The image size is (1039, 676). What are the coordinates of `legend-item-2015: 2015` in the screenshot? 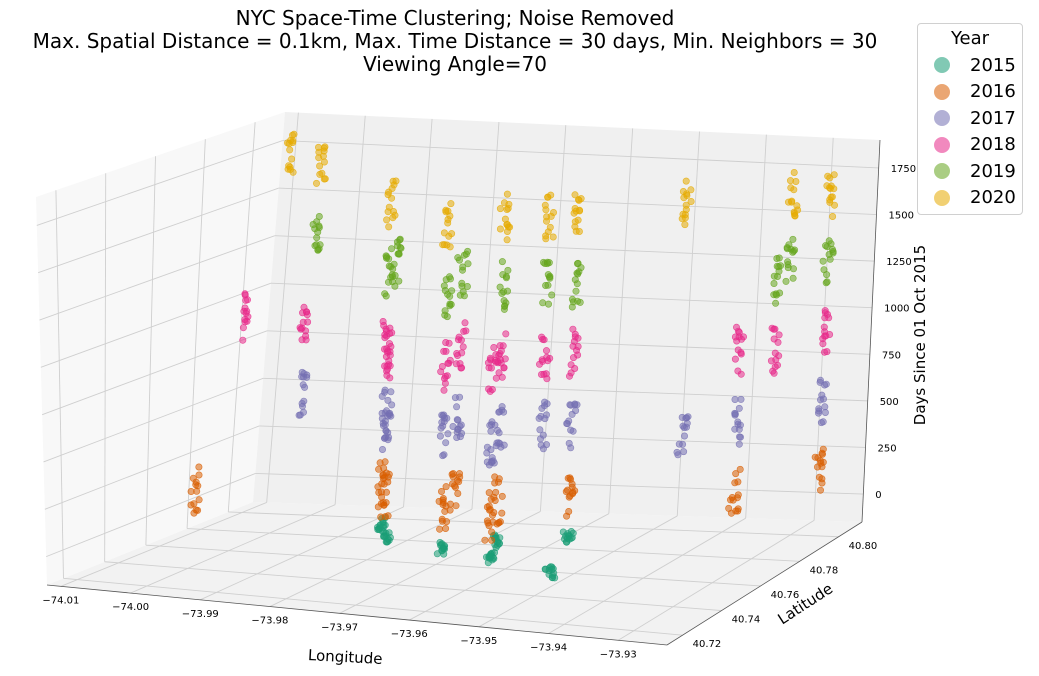 It's located at (970, 65).